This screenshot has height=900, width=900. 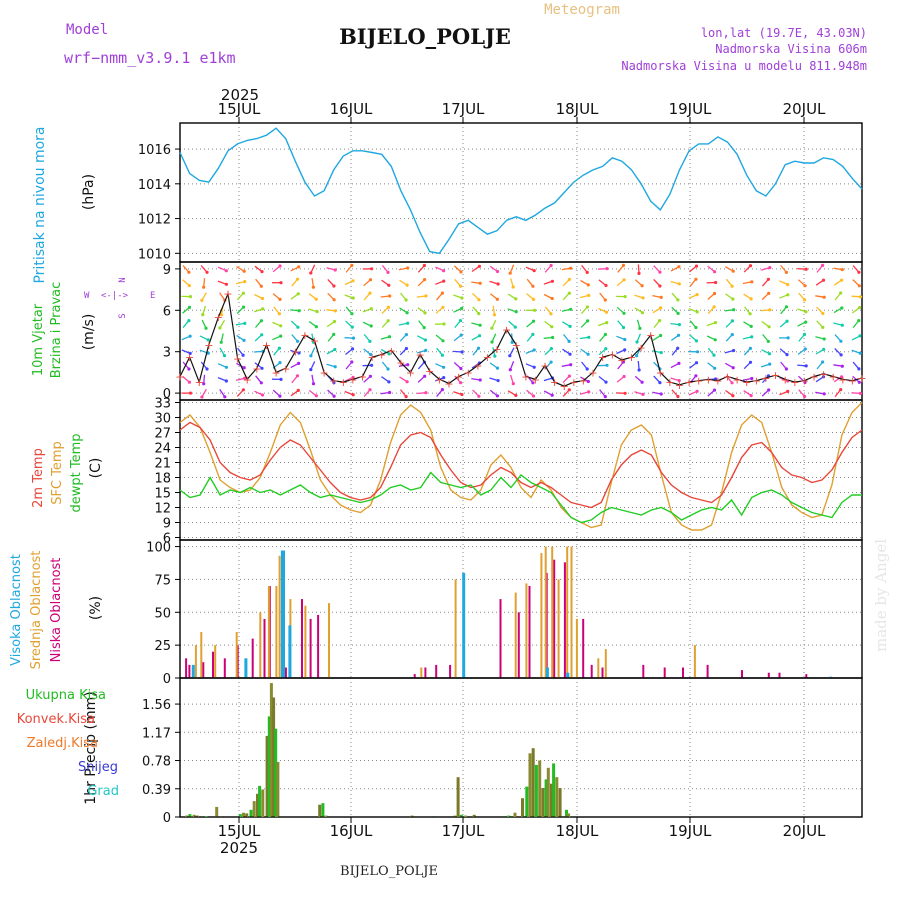 What do you see at coordinates (36, 610) in the screenshot?
I see `cloud-title2: Srednja Oblacnost` at bounding box center [36, 610].